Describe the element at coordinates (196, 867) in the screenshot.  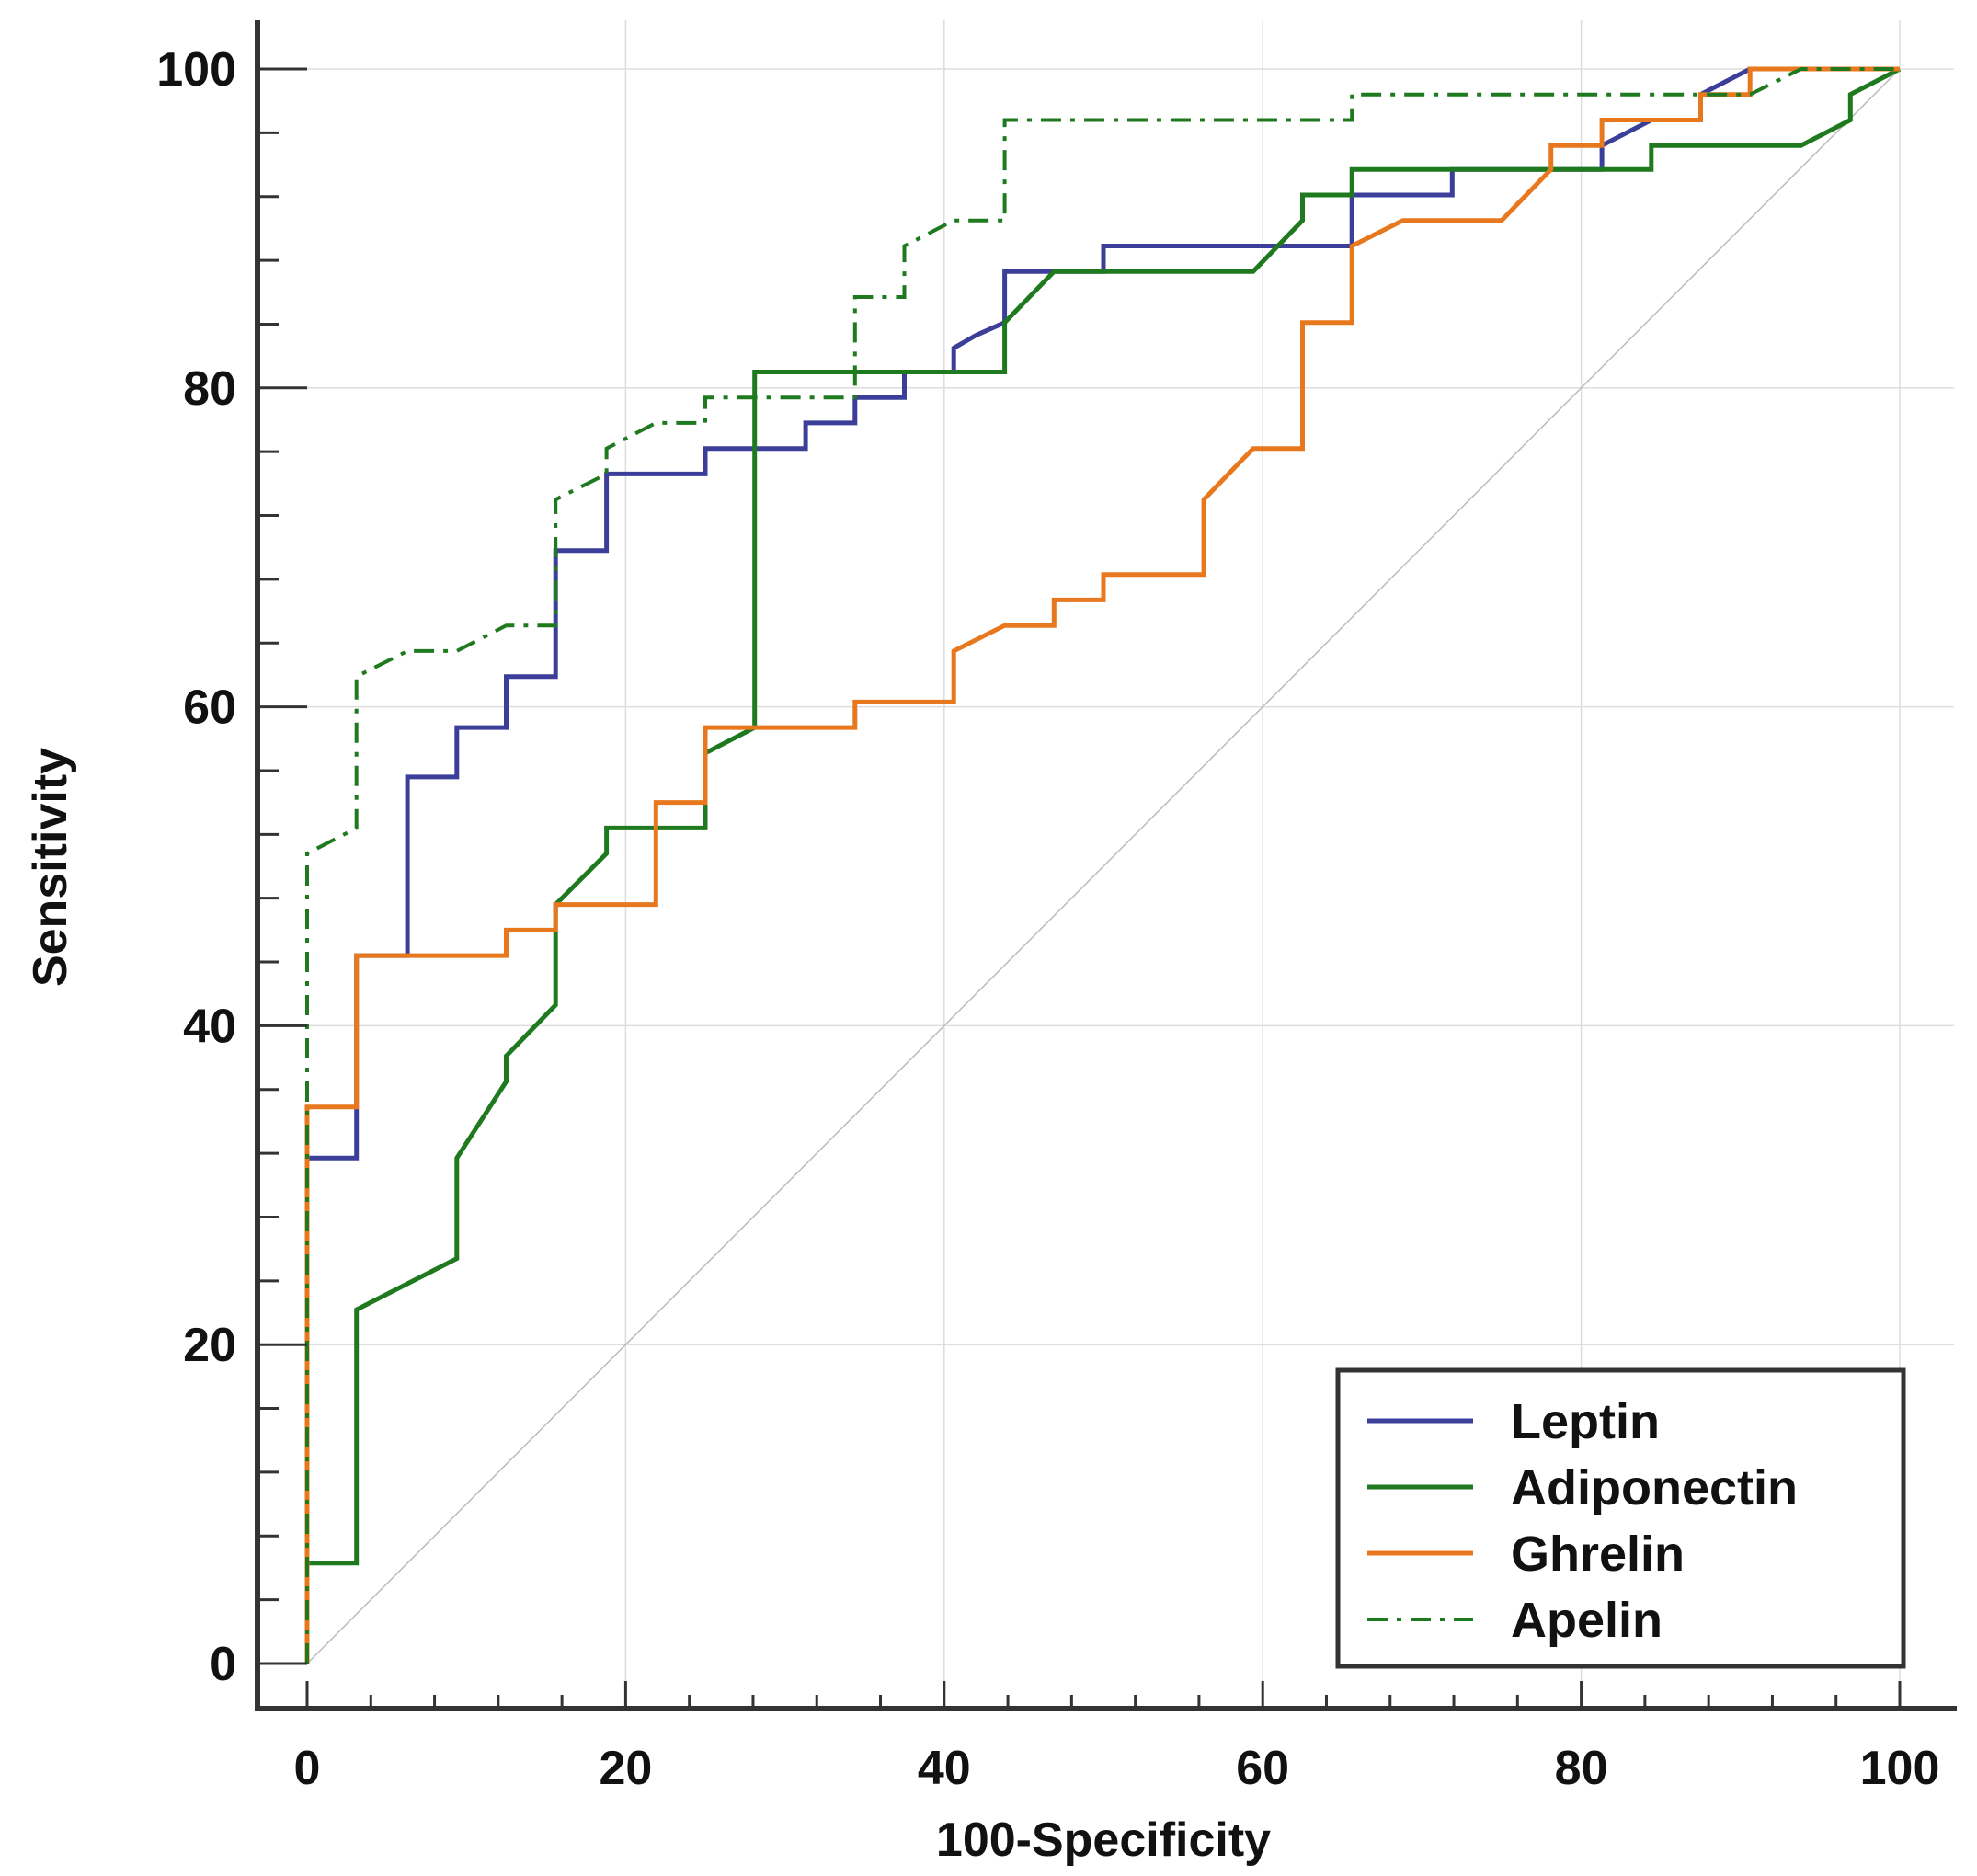
I see `y-tick-labels: 0 20 40 60 80 100` at that location.